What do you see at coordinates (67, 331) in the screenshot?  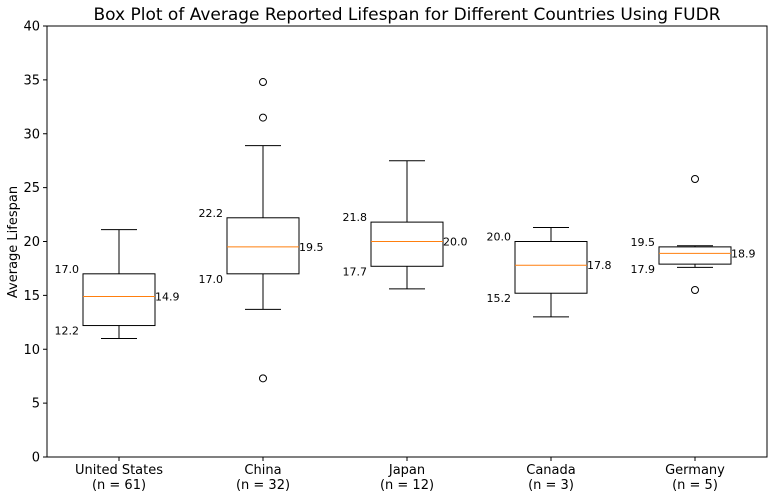 I see `q1-label: 12.2` at bounding box center [67, 331].